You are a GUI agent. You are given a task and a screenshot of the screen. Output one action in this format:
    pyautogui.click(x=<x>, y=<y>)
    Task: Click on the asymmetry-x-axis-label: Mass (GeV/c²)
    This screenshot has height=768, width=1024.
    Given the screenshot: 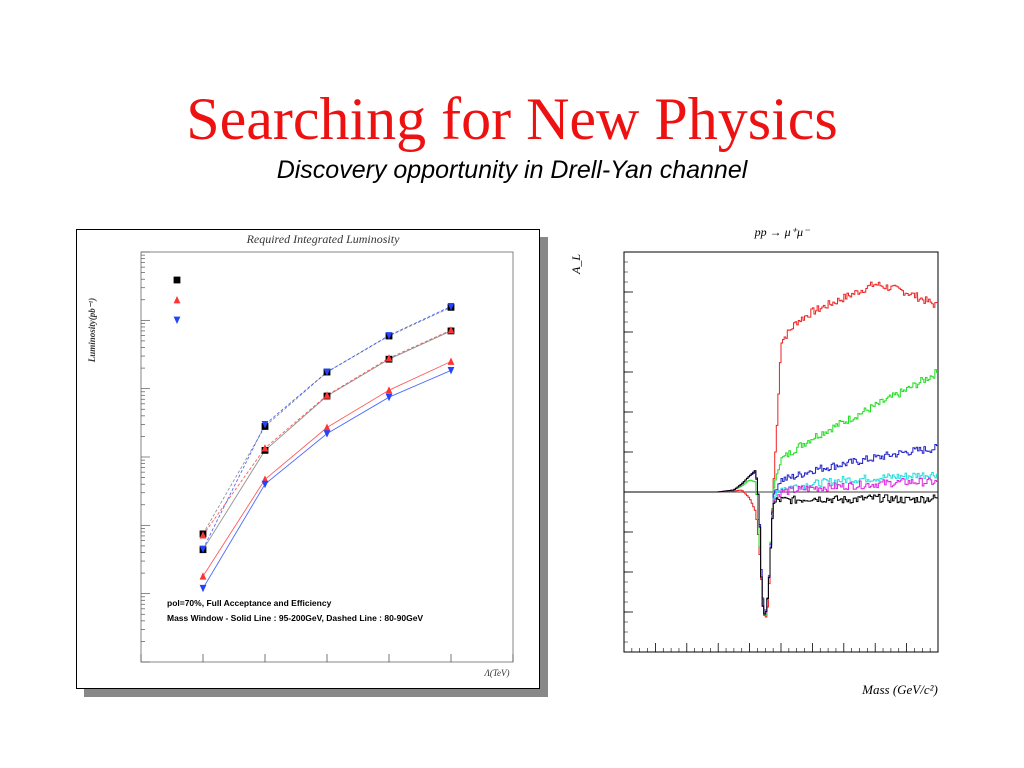 What is the action you would take?
    pyautogui.click(x=899, y=689)
    